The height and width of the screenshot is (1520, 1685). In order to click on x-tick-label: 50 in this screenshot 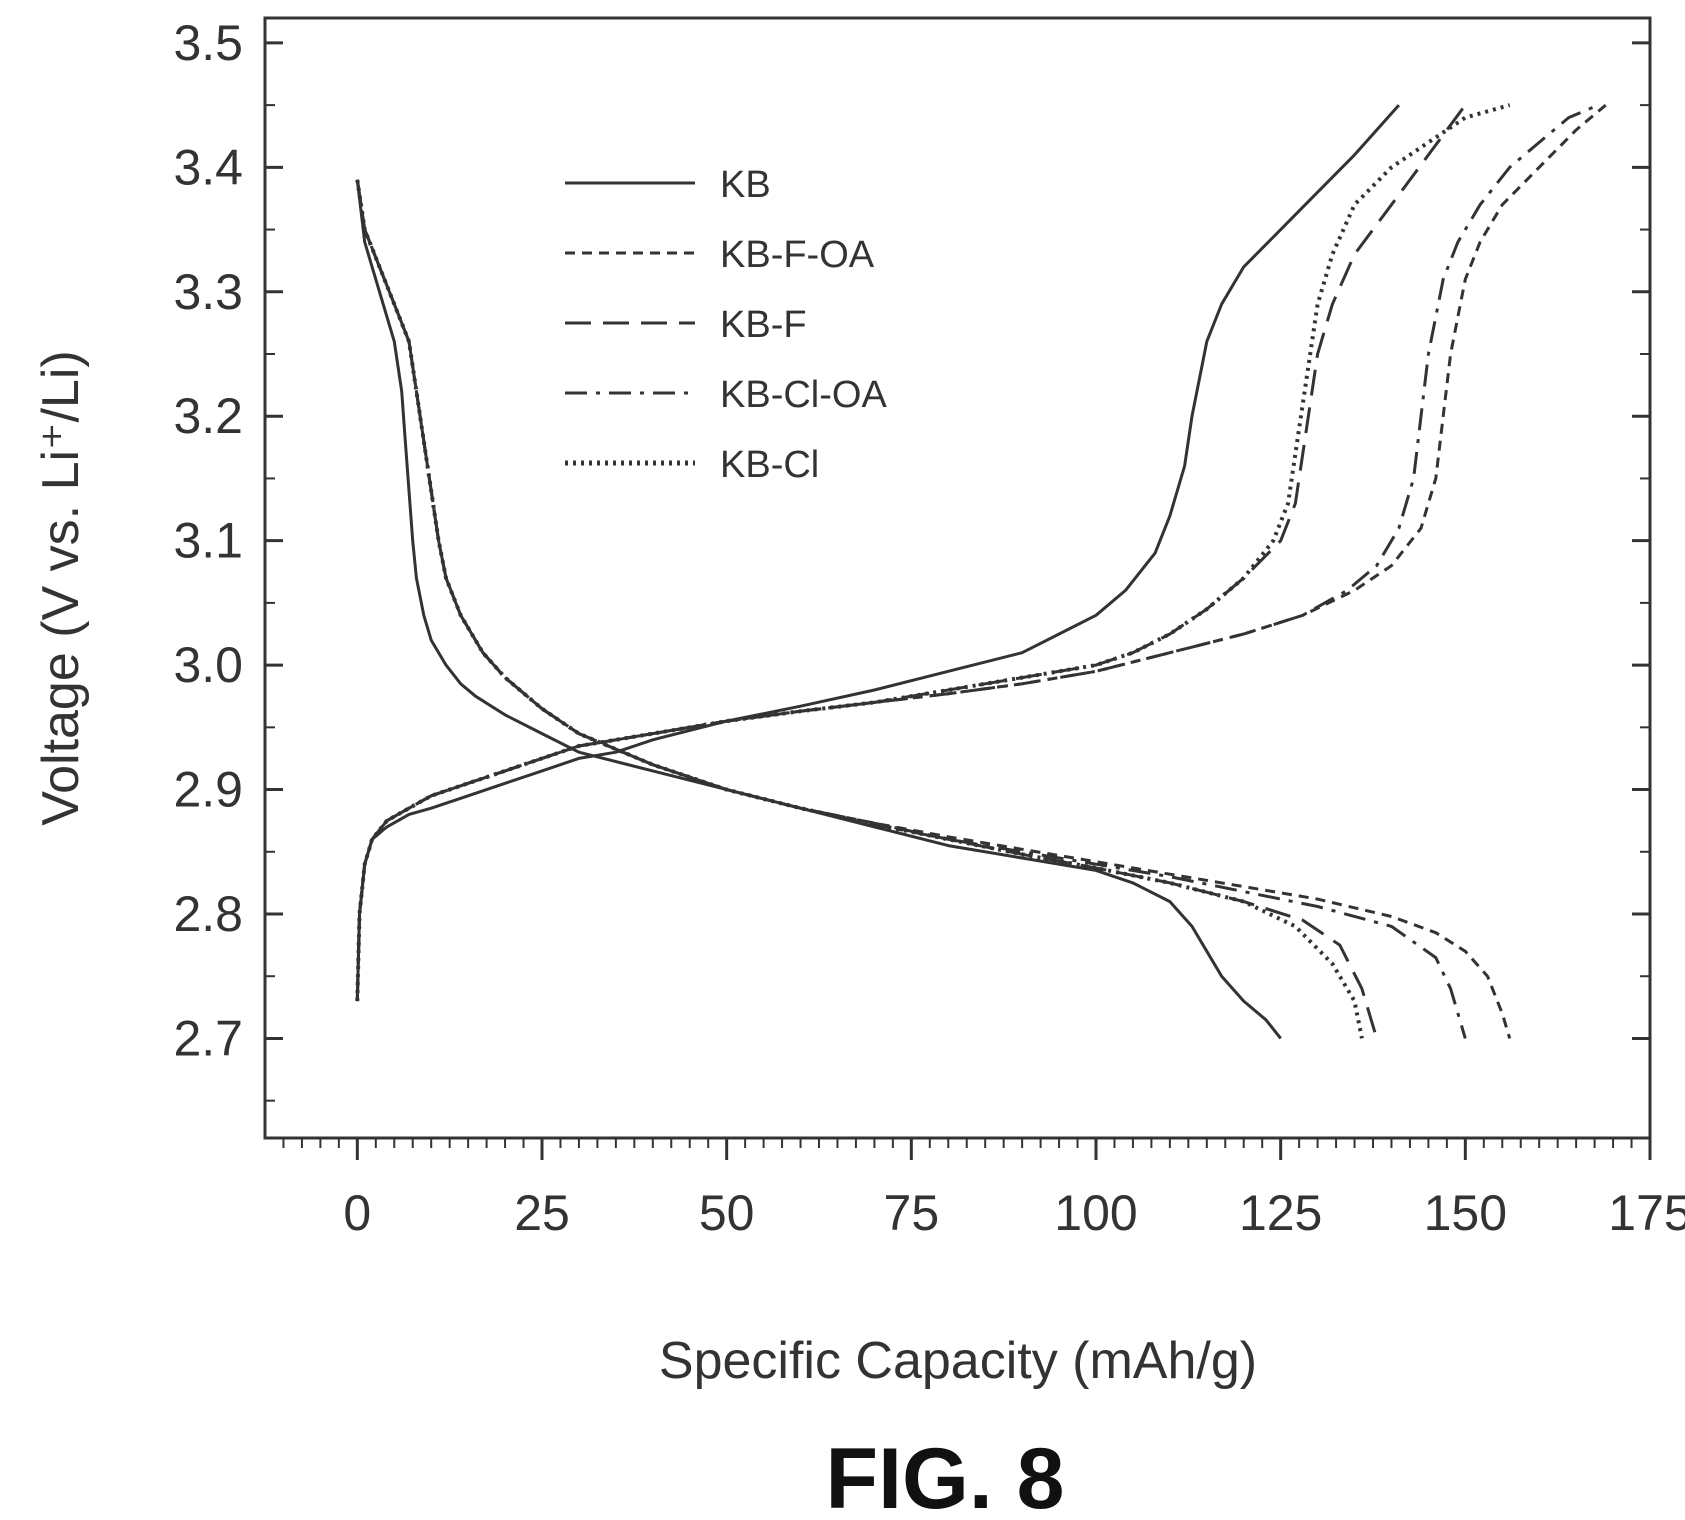, I will do `click(727, 1213)`.